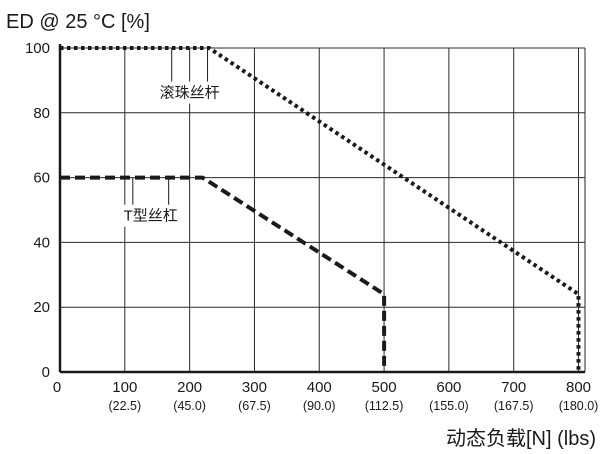  Describe the element at coordinates (448, 387) in the screenshot. I see `x-tick-label: 600` at that location.